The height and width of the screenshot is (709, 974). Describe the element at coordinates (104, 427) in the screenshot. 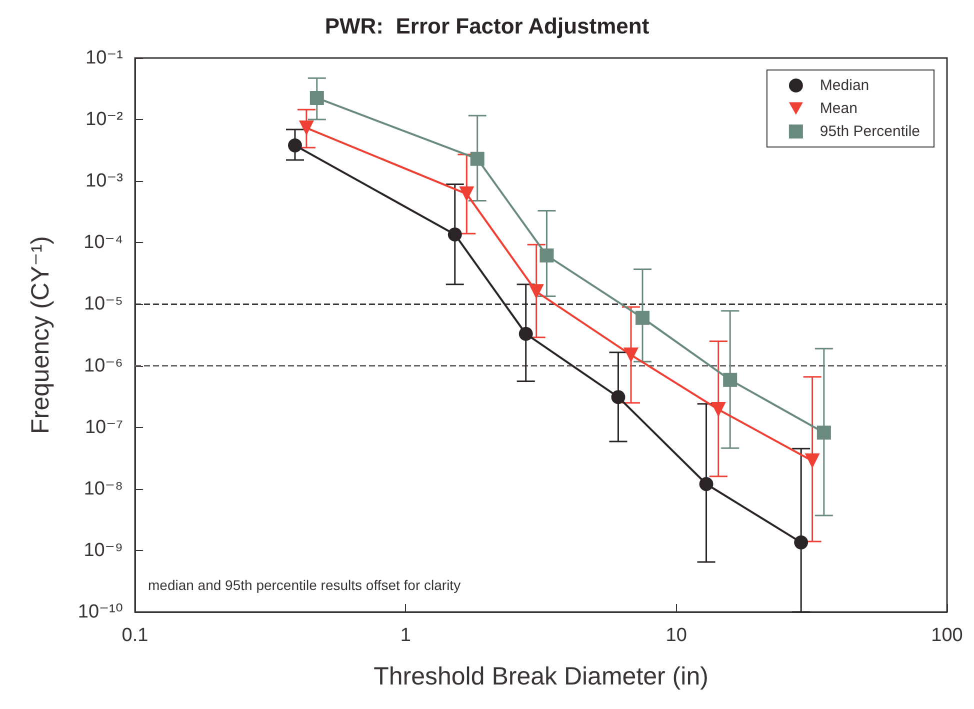

I see `y-tick-label: 10⁻⁷` at that location.